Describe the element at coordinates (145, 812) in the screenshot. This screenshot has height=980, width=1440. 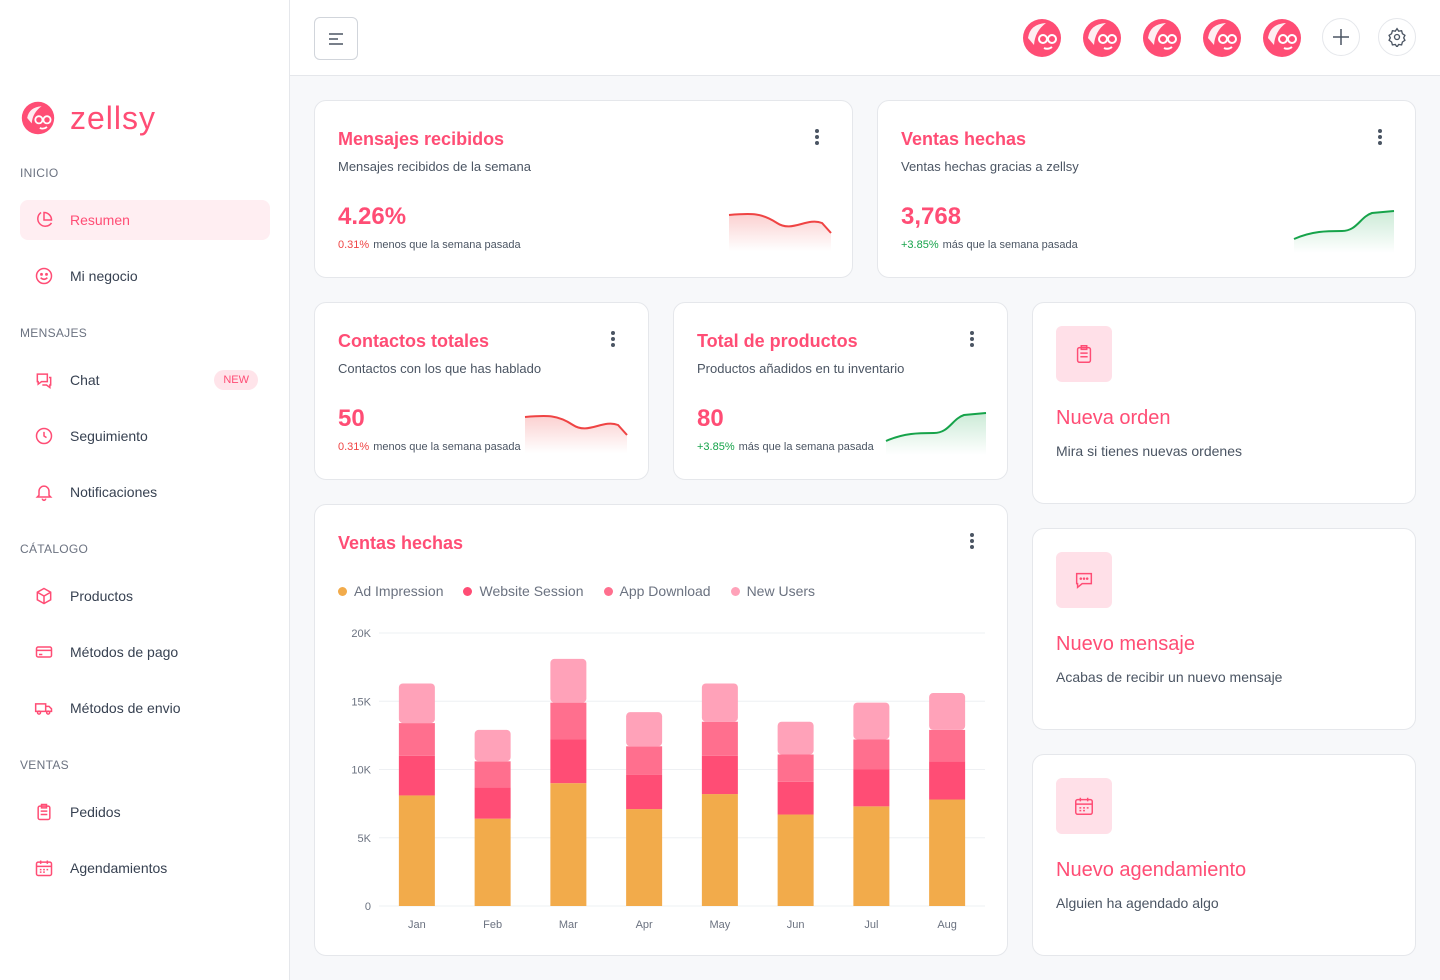
I see `sidebar-item-pedidos: Pedidos` at that location.